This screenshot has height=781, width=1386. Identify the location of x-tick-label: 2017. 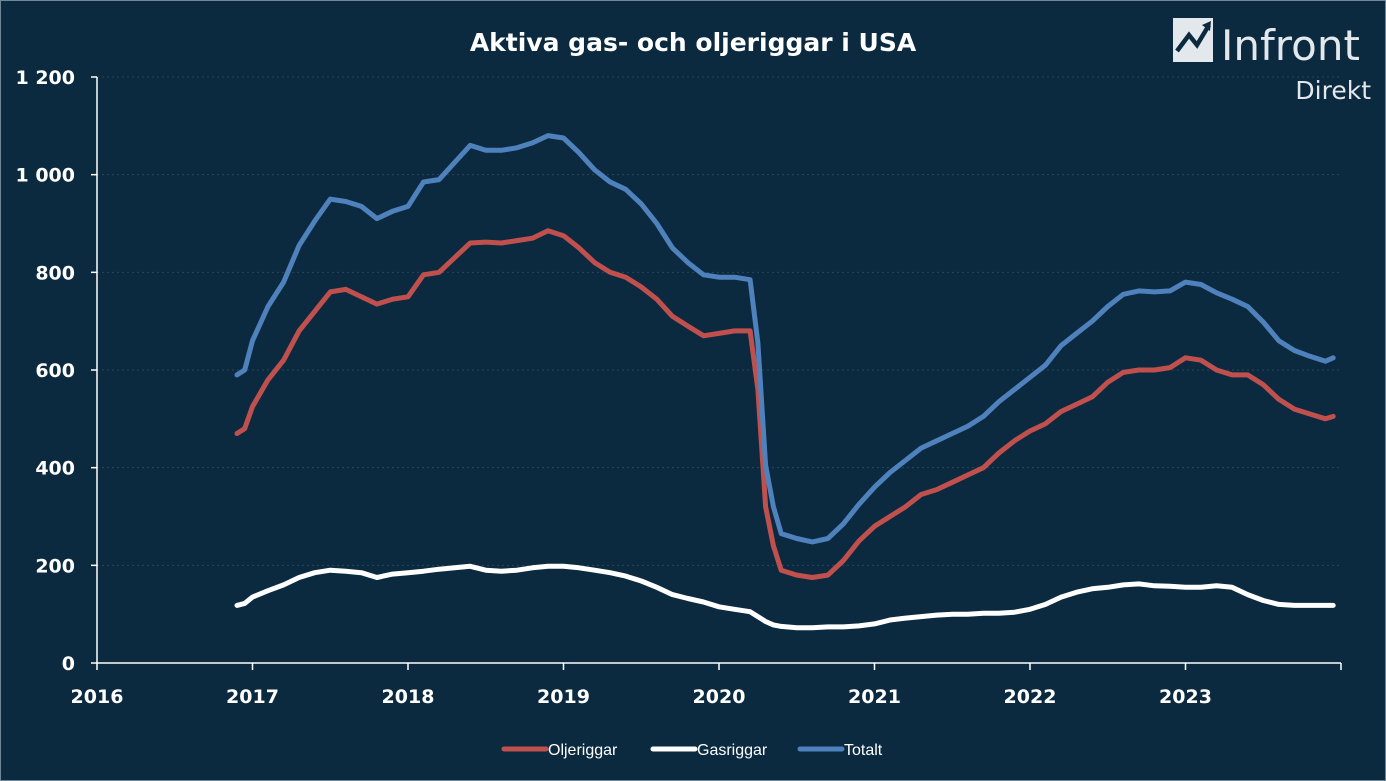
(252, 697).